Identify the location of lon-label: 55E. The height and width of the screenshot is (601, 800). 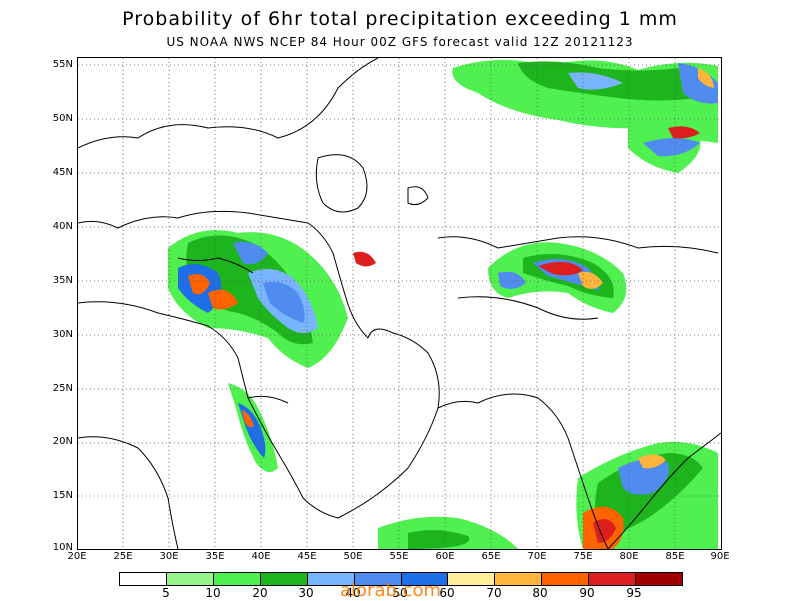
(399, 556).